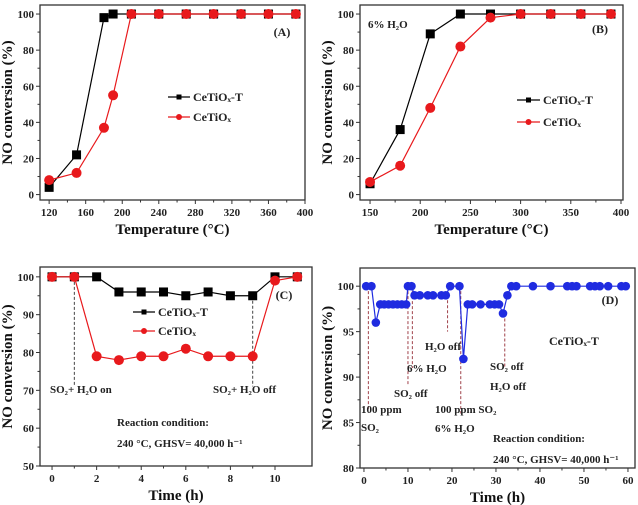  Describe the element at coordinates (470, 213) in the screenshot. I see `x-tick-label: 250` at that location.